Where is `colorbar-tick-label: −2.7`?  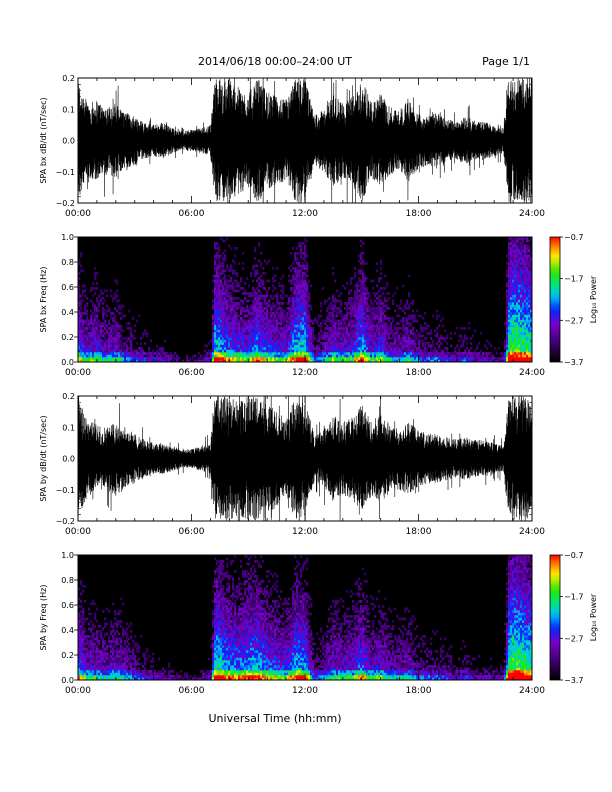 colorbar-tick-label: −2.7 is located at coordinates (573, 320).